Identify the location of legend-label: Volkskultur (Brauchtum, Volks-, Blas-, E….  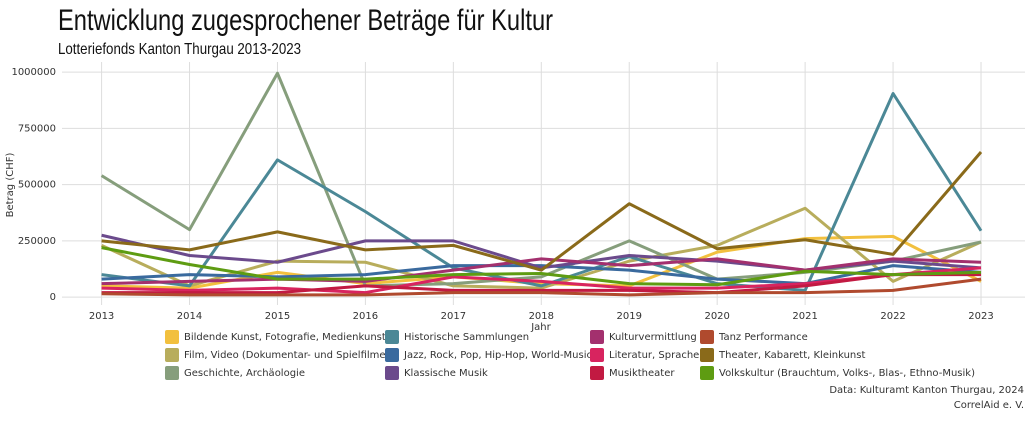
(847, 373).